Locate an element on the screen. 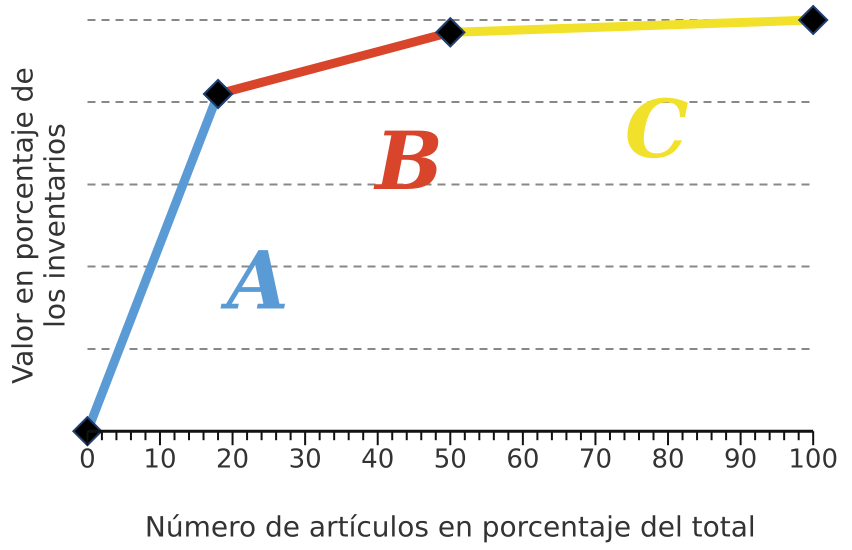  x-tick-label: 80 is located at coordinates (668, 459).